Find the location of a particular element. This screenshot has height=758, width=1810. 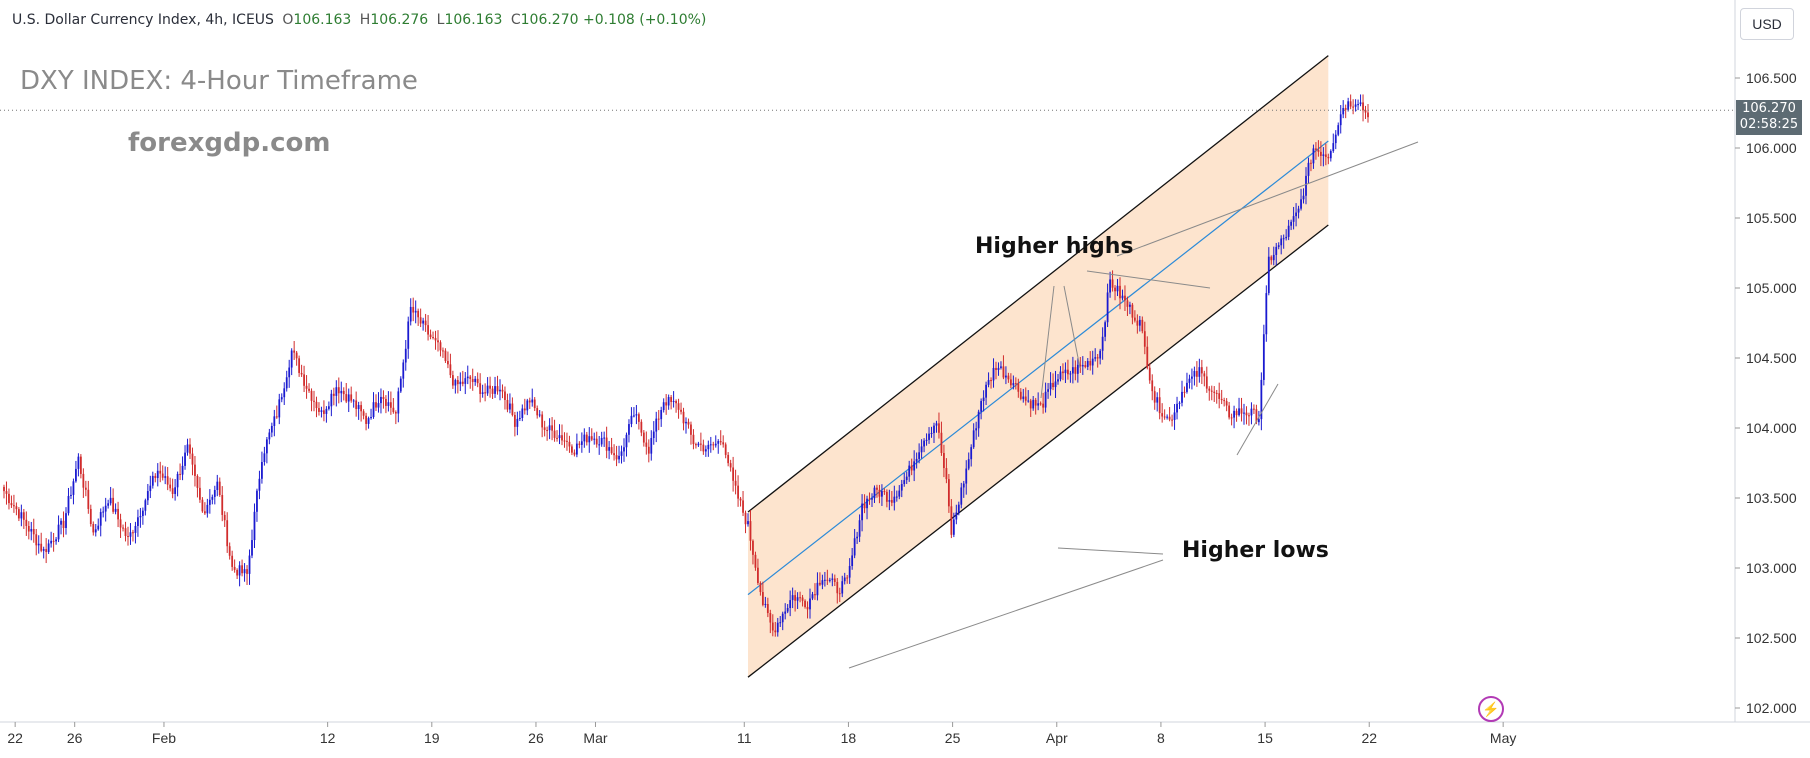

price-tick-label: 104.000 is located at coordinates (1771, 428).